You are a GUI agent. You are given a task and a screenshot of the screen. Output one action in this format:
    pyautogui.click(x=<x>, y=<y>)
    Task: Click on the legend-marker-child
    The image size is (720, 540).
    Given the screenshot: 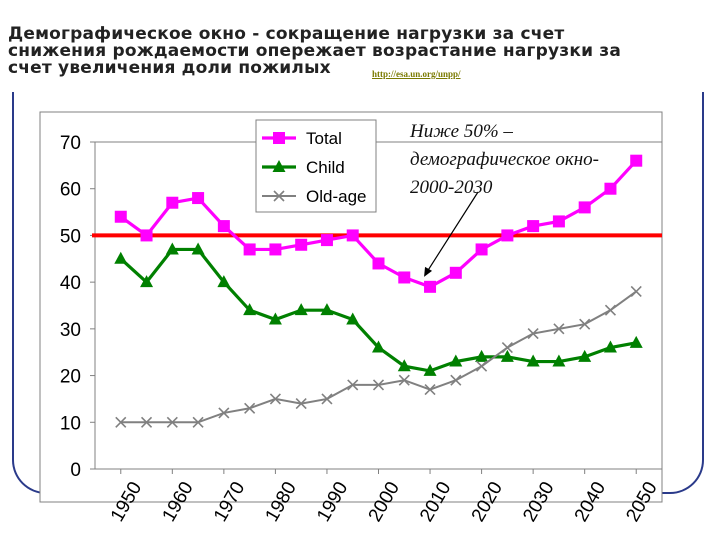 What is the action you would take?
    pyautogui.click(x=279, y=166)
    